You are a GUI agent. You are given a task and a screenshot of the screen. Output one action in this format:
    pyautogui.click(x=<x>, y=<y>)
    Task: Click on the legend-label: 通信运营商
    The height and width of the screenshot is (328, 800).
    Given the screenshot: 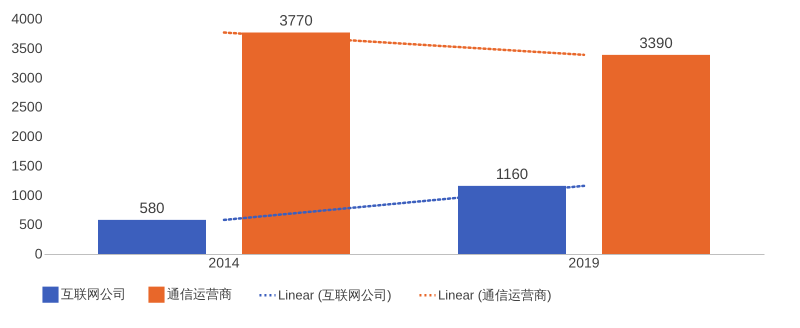 What is the action you would take?
    pyautogui.click(x=199, y=294)
    